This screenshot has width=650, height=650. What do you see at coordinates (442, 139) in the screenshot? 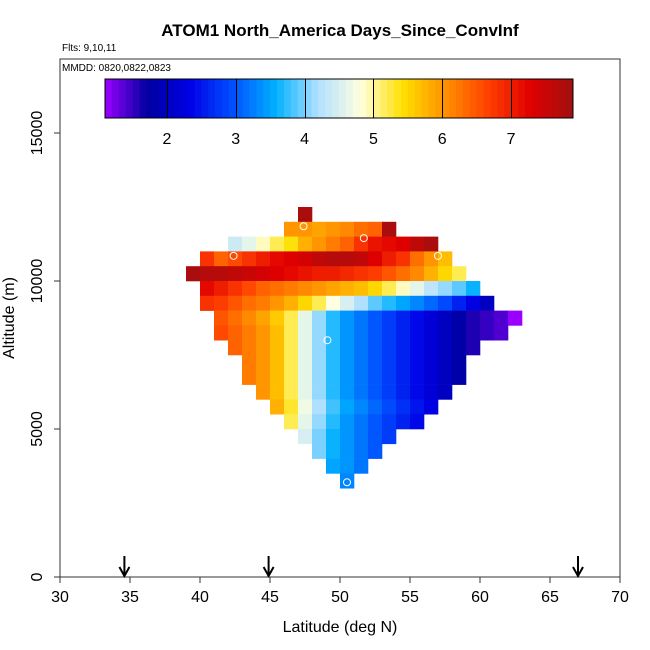
I see `colorbar-tick-label: 6` at bounding box center [442, 139].